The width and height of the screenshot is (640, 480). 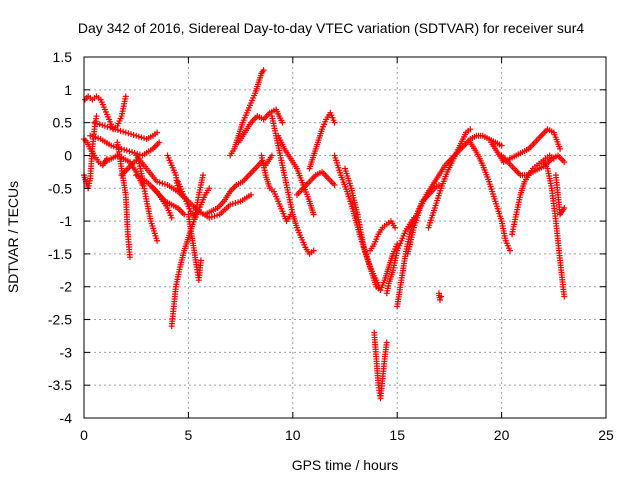 What do you see at coordinates (63, 57) in the screenshot?
I see `y-tick-label: 1.5` at bounding box center [63, 57].